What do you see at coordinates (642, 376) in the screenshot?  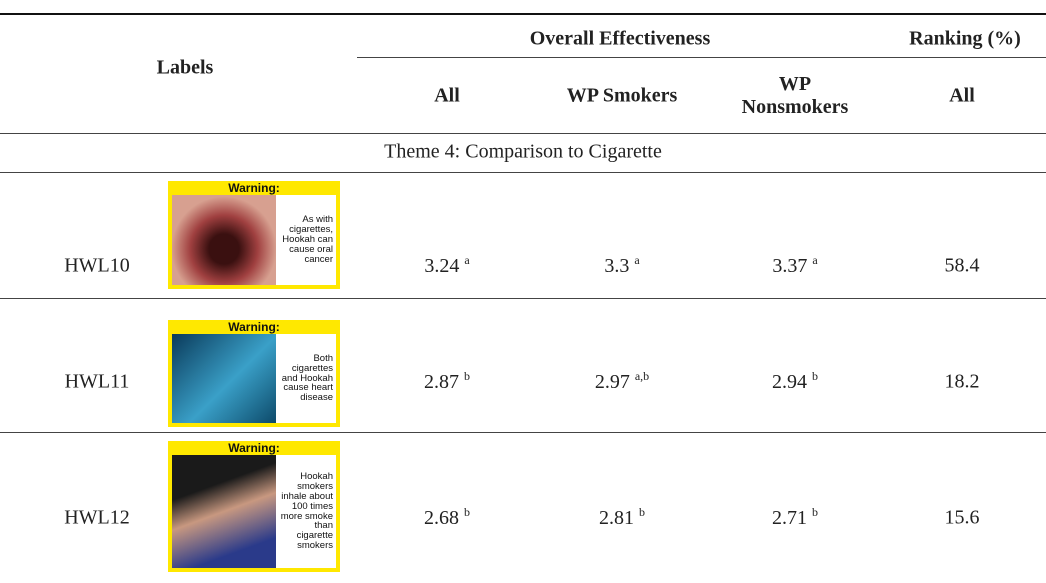 I see `superscript: a,b` at bounding box center [642, 376].